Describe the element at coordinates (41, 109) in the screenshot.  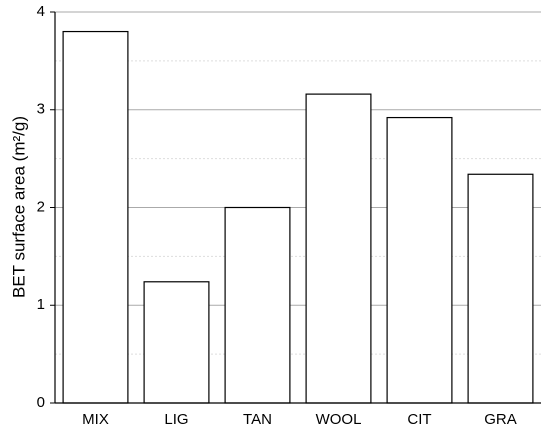
I see `y-tick-label: 3` at that location.